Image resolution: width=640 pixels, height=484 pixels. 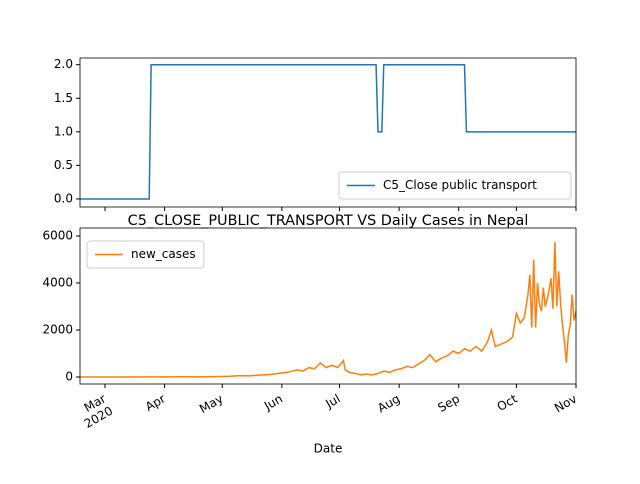 What do you see at coordinates (69, 376) in the screenshot?
I see `y-tick-label: 0` at bounding box center [69, 376].